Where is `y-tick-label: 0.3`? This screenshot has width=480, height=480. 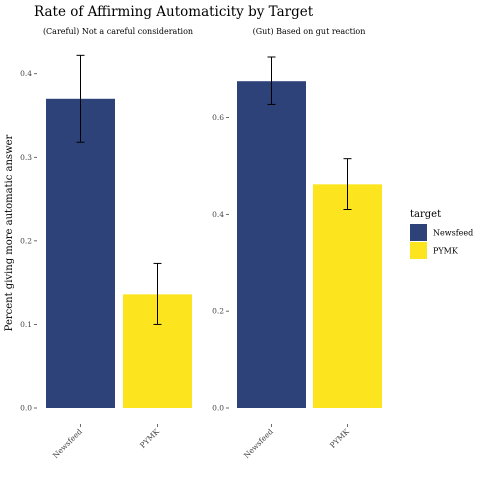 y-tick-label: 0.3 is located at coordinates (26, 157).